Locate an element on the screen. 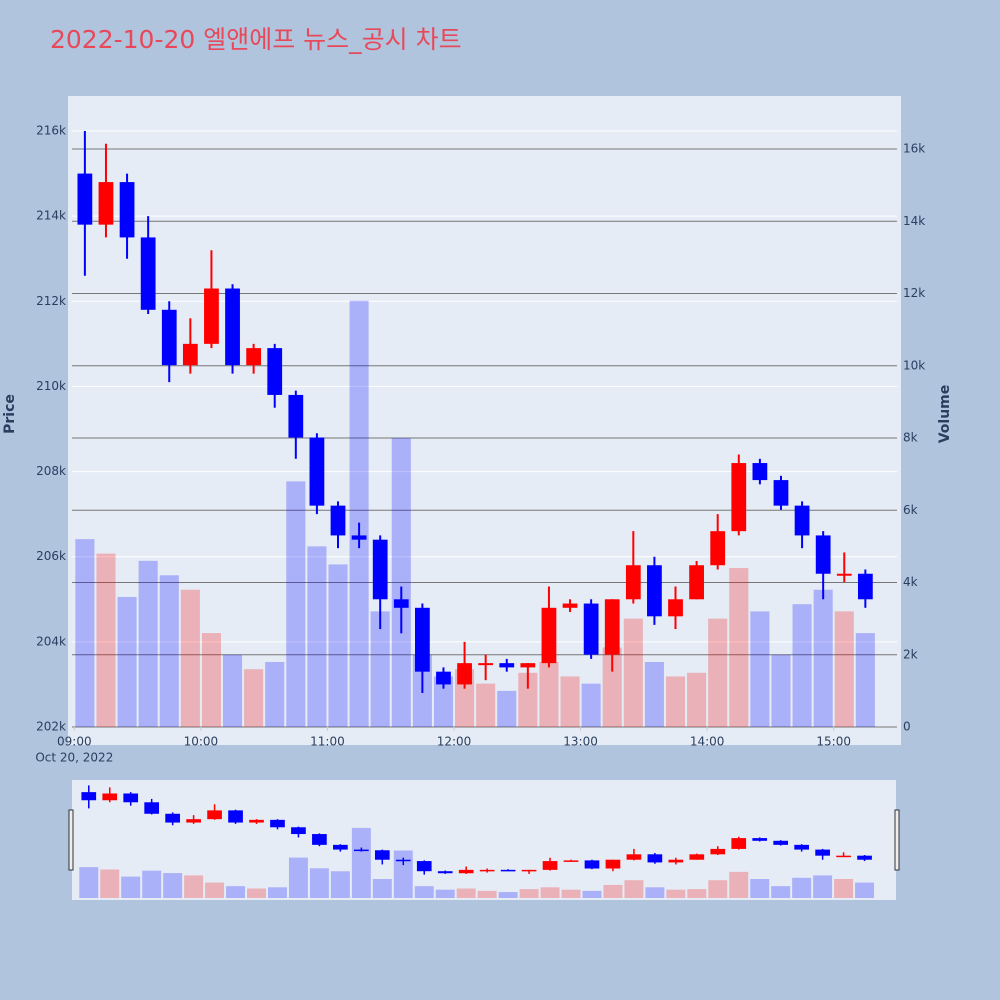  y-tick-label: 212k is located at coordinates (51, 301).